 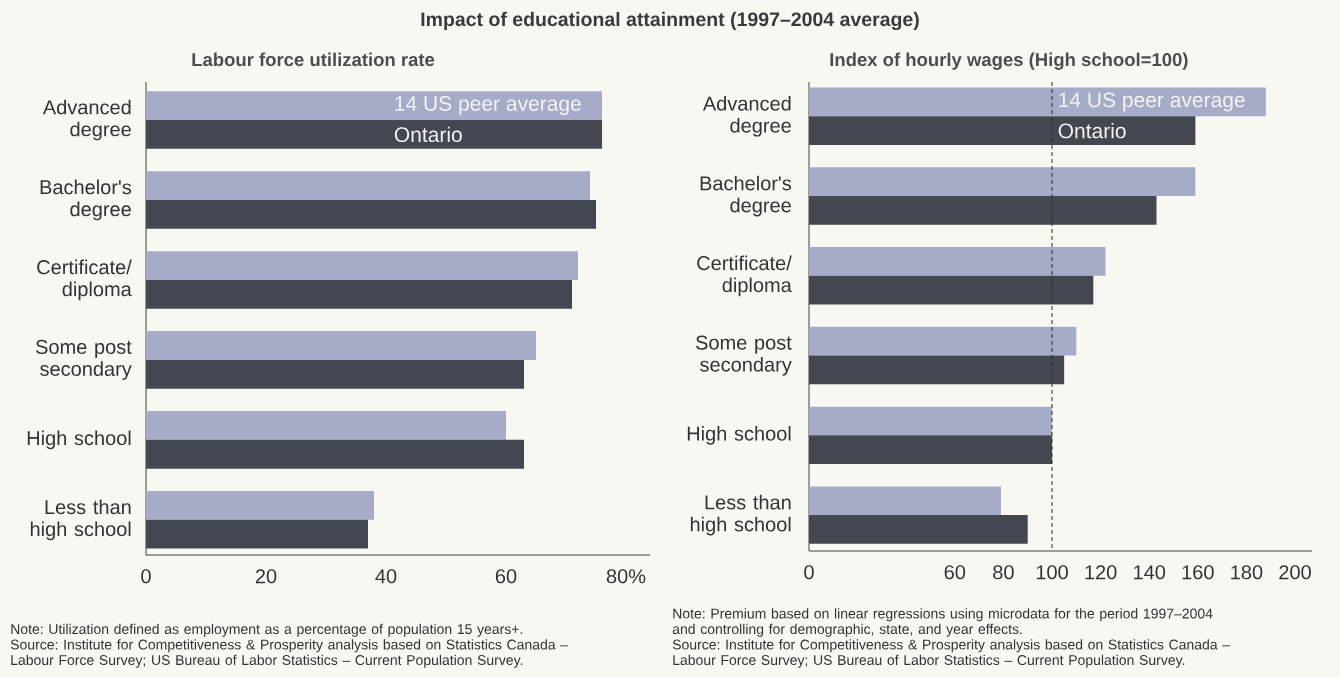 I want to click on text: Note: Utilization defined as employment as a percentage of population 15 years+., so click(x=267, y=630).